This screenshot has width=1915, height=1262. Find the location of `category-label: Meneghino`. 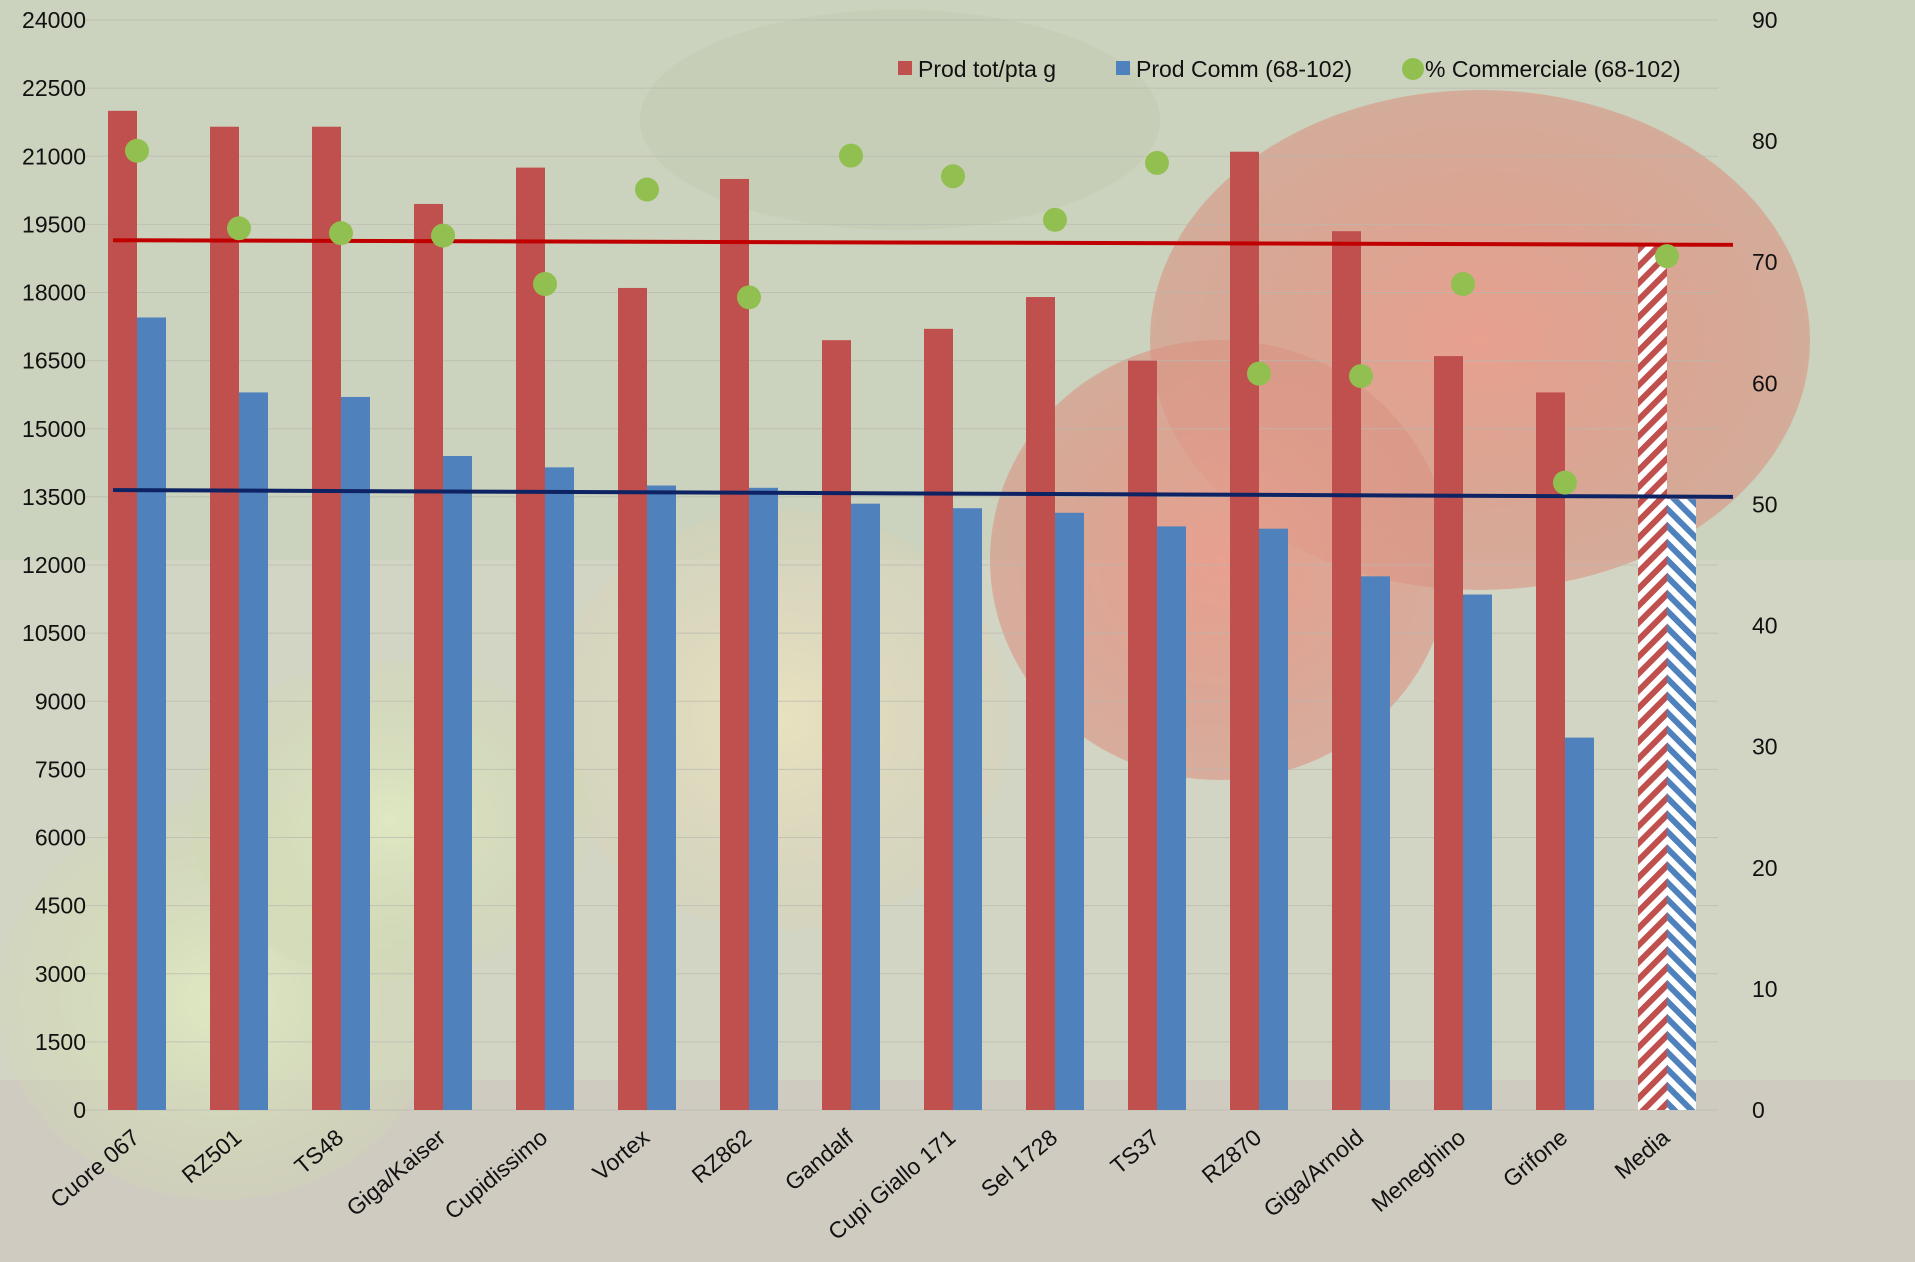

category-label: Meneghino is located at coordinates (1418, 1170).